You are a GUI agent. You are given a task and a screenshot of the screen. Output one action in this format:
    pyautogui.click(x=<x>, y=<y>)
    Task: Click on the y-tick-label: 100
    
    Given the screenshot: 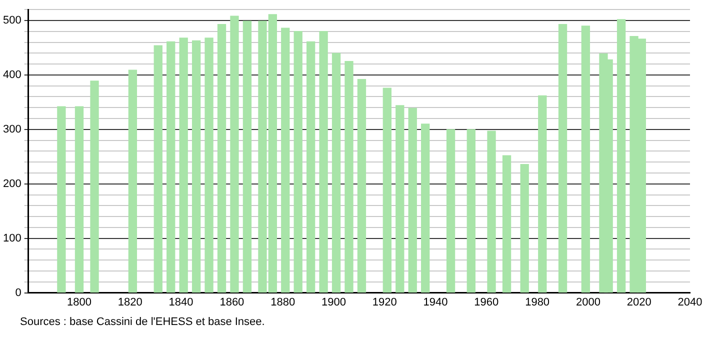 What is the action you would take?
    pyautogui.click(x=12, y=238)
    